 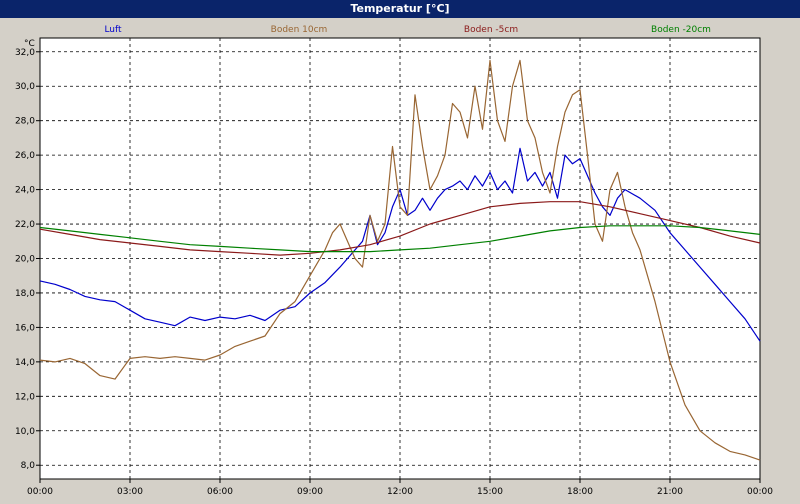 What do you see at coordinates (25, 328) in the screenshot?
I see `y-tick-label: 16,0` at bounding box center [25, 328].